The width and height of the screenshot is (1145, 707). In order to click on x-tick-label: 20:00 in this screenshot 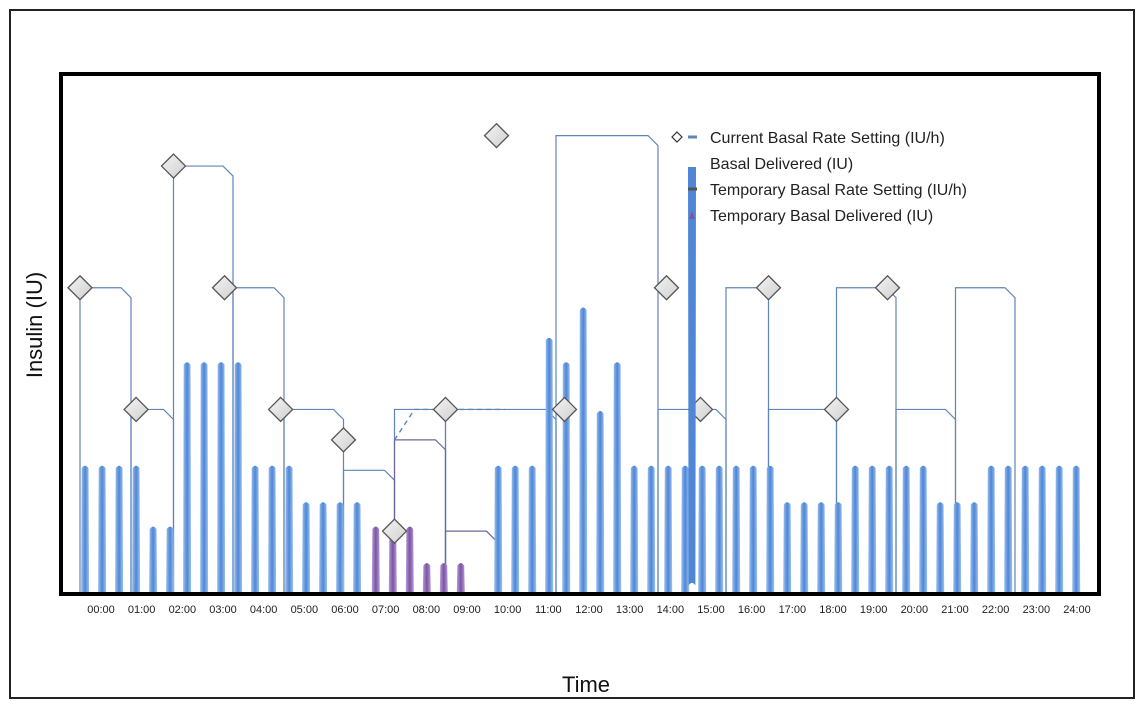, I will do `click(915, 610)`.